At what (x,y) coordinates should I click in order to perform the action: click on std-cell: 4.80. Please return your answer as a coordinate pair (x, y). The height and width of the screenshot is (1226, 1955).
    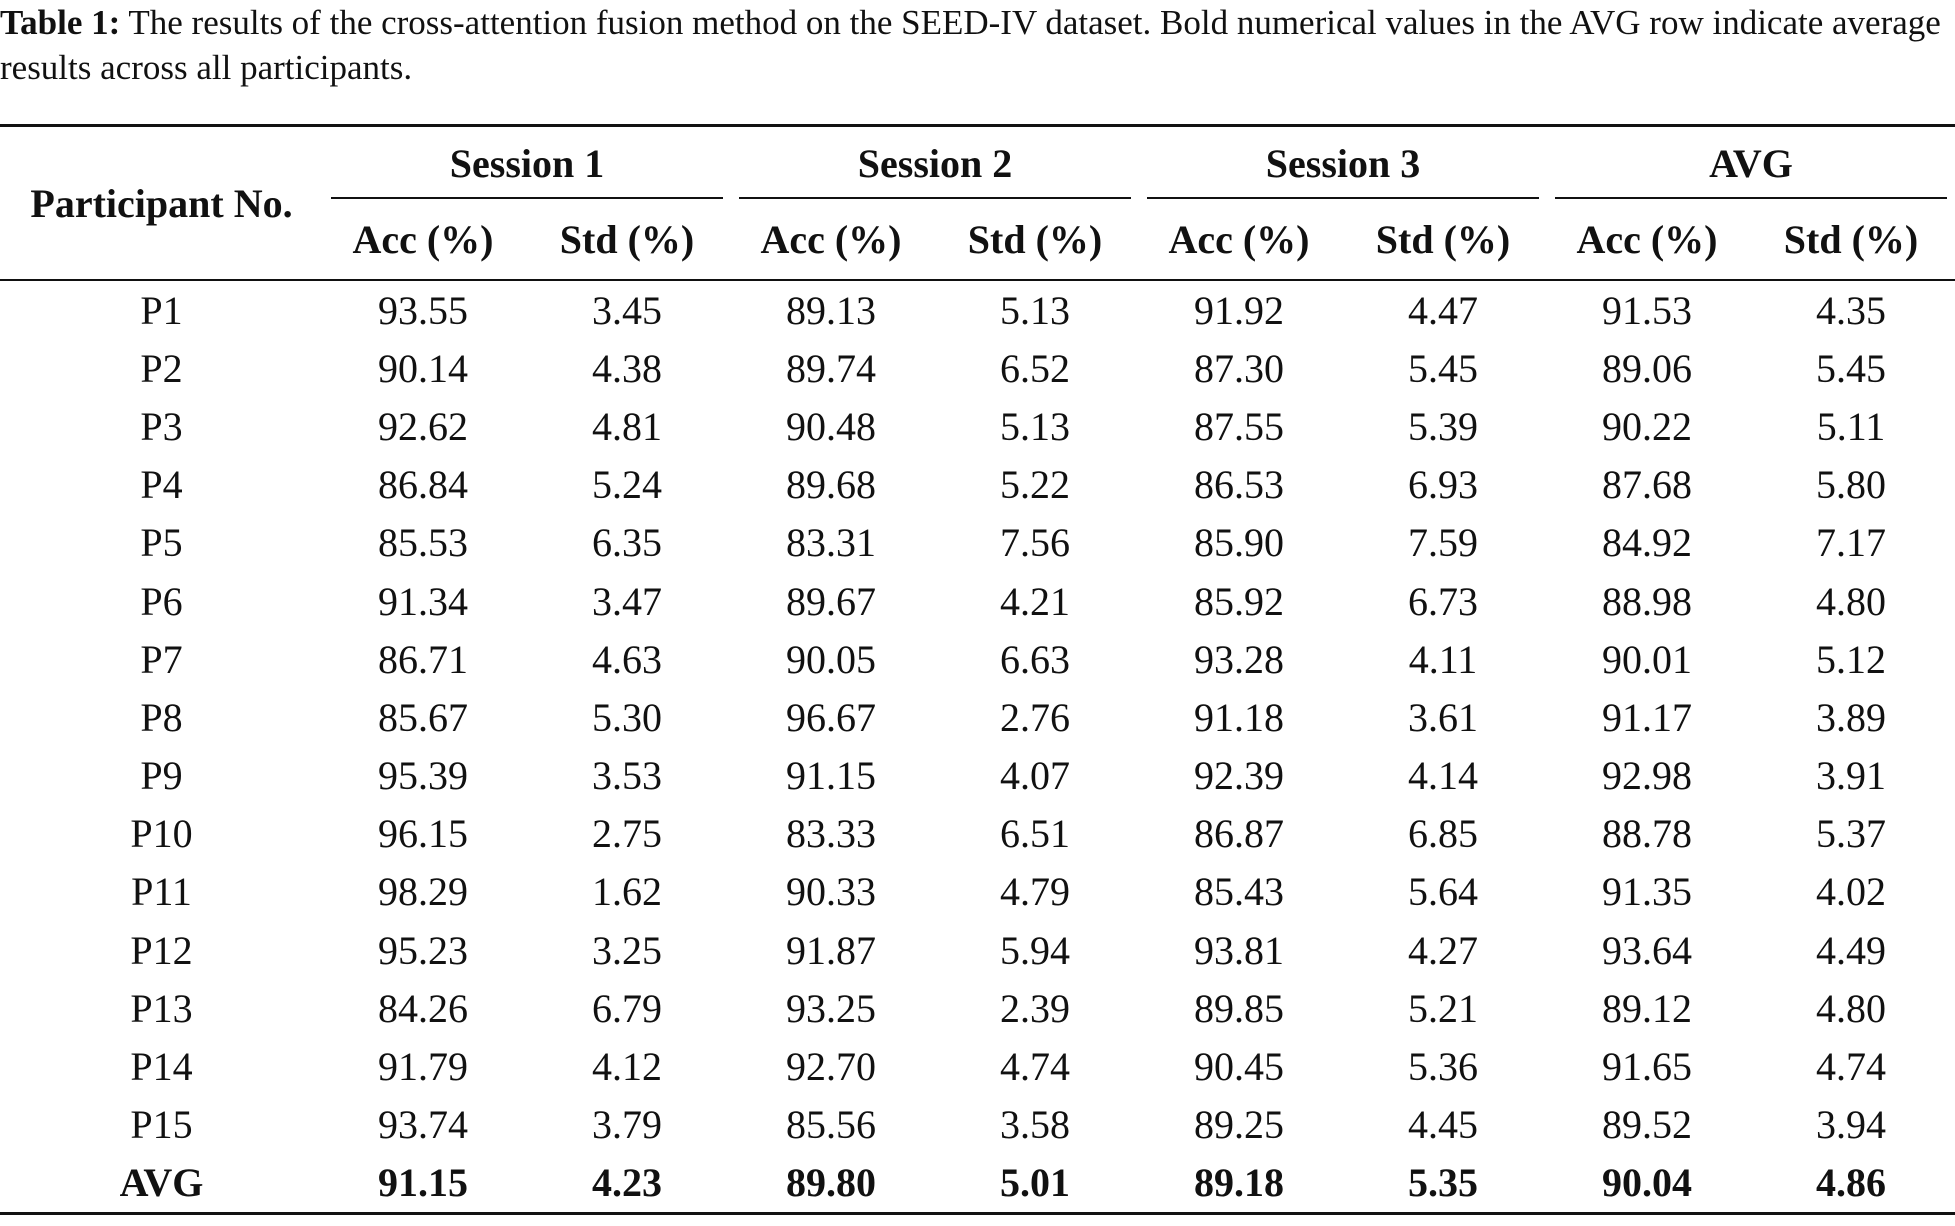
    Looking at the image, I should click on (1851, 601).